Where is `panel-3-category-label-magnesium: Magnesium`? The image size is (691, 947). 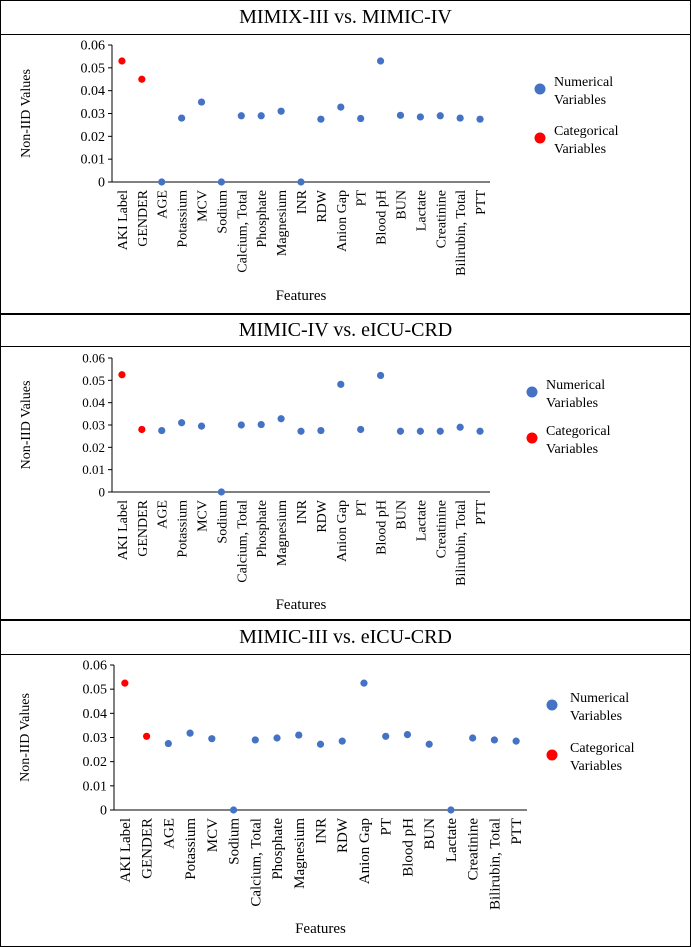
panel-3-category-label-magnesium: Magnesium is located at coordinates (300, 853).